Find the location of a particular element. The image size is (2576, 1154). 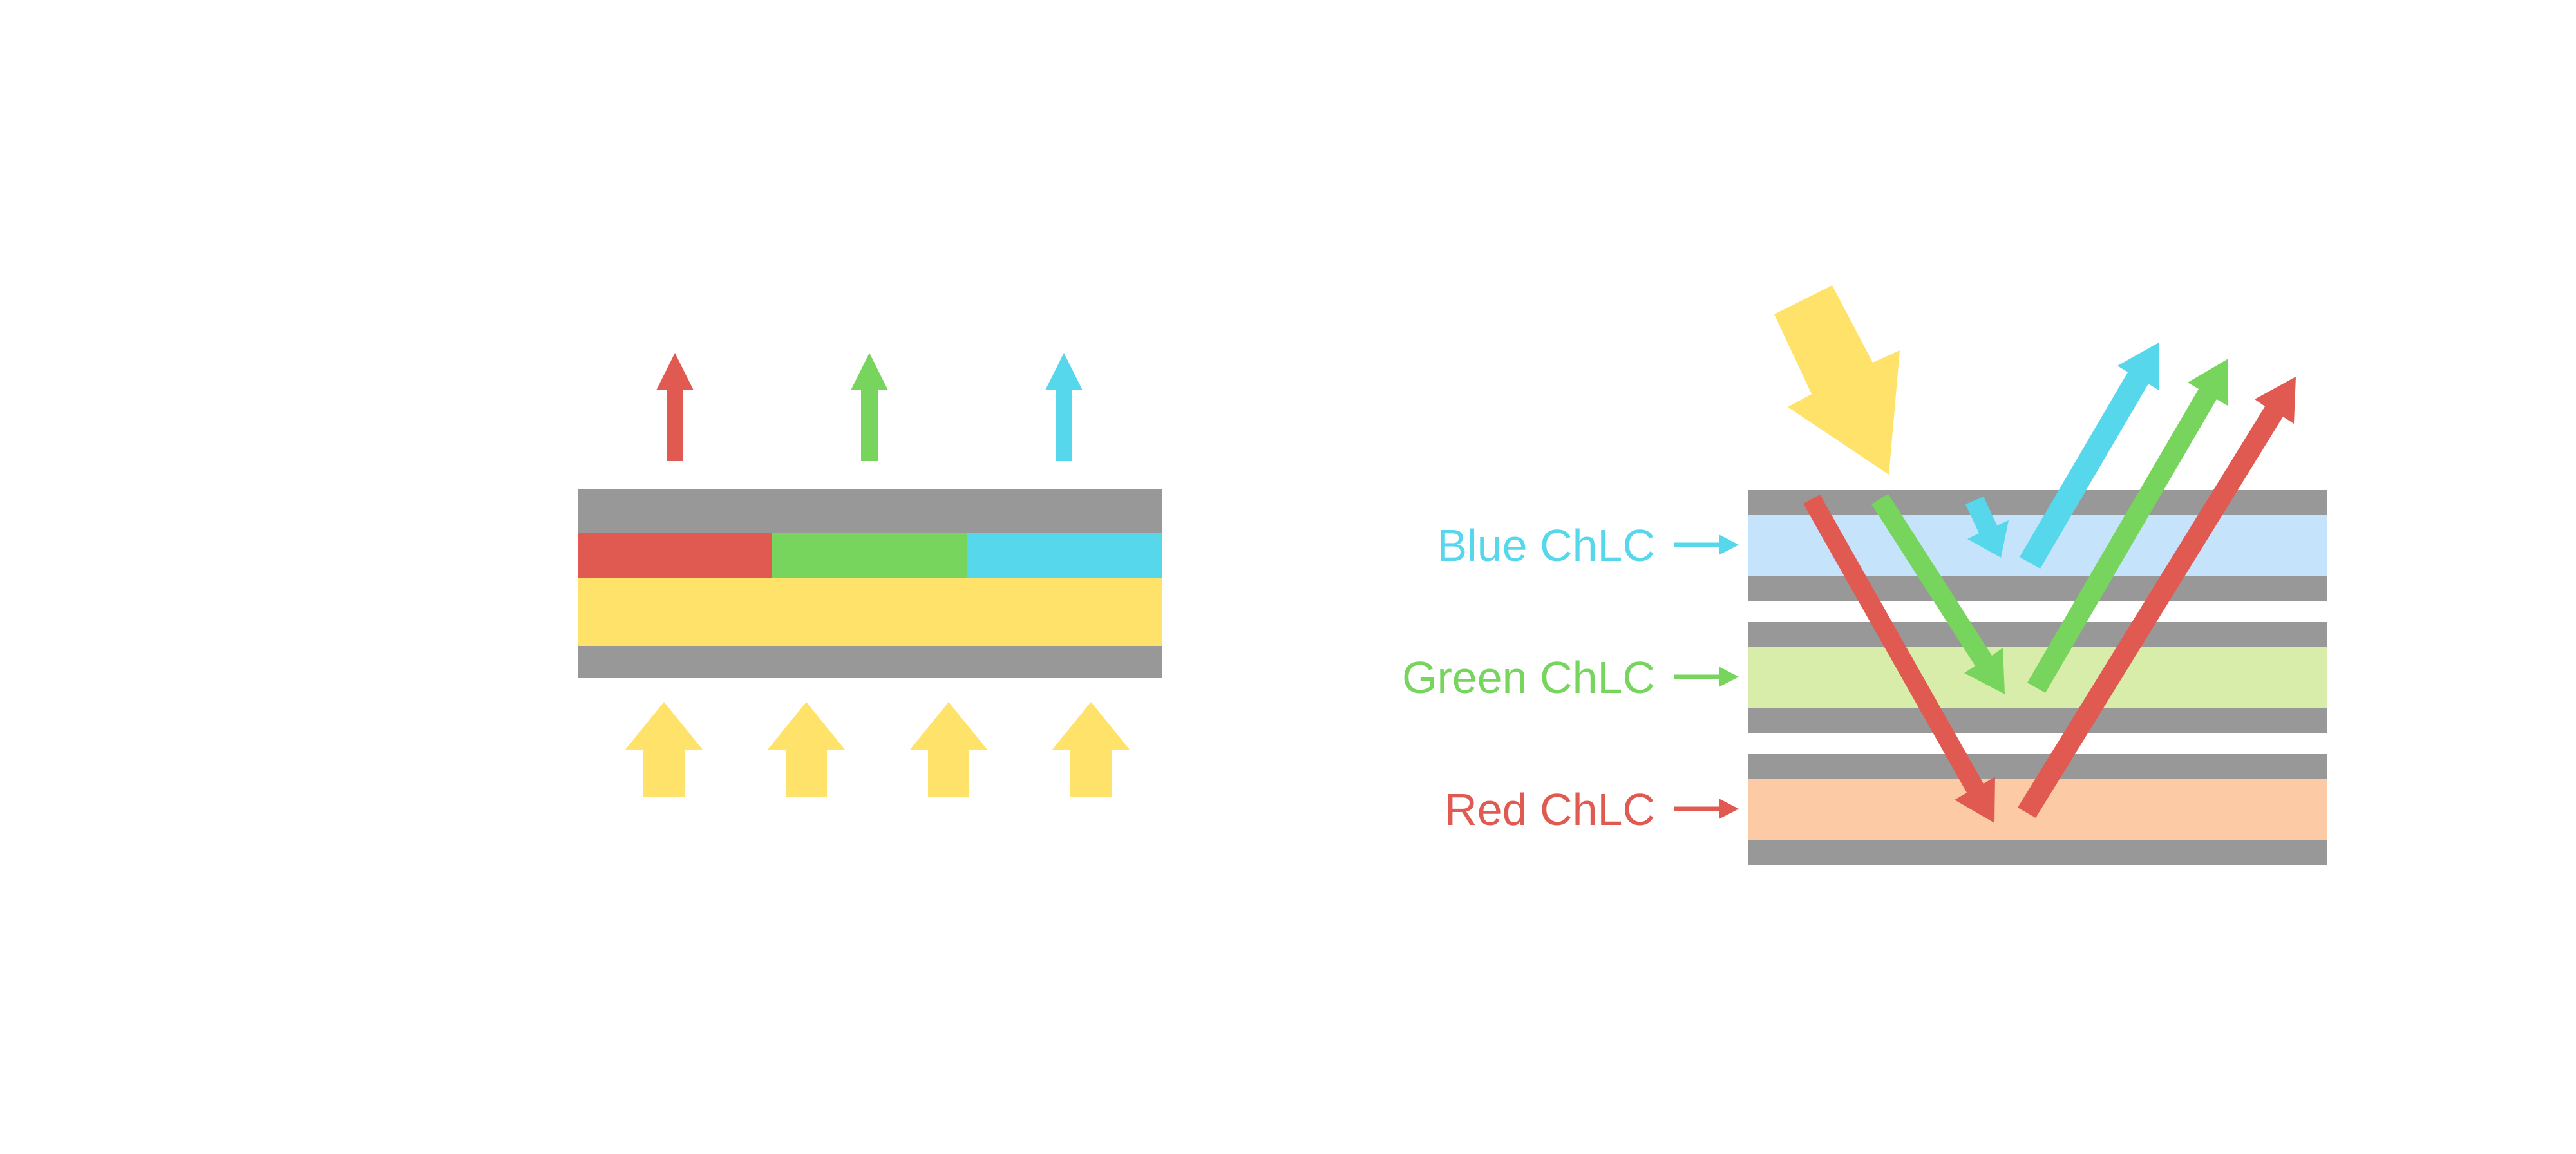

blue-ray-down-arrow-icon is located at coordinates (1987, 527).